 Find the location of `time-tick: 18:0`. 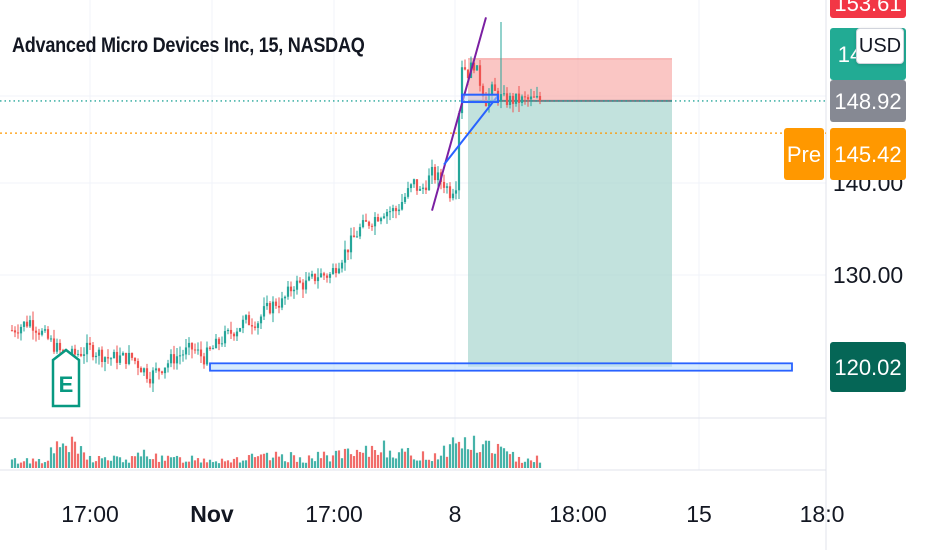

time-tick: 18:0 is located at coordinates (822, 514).